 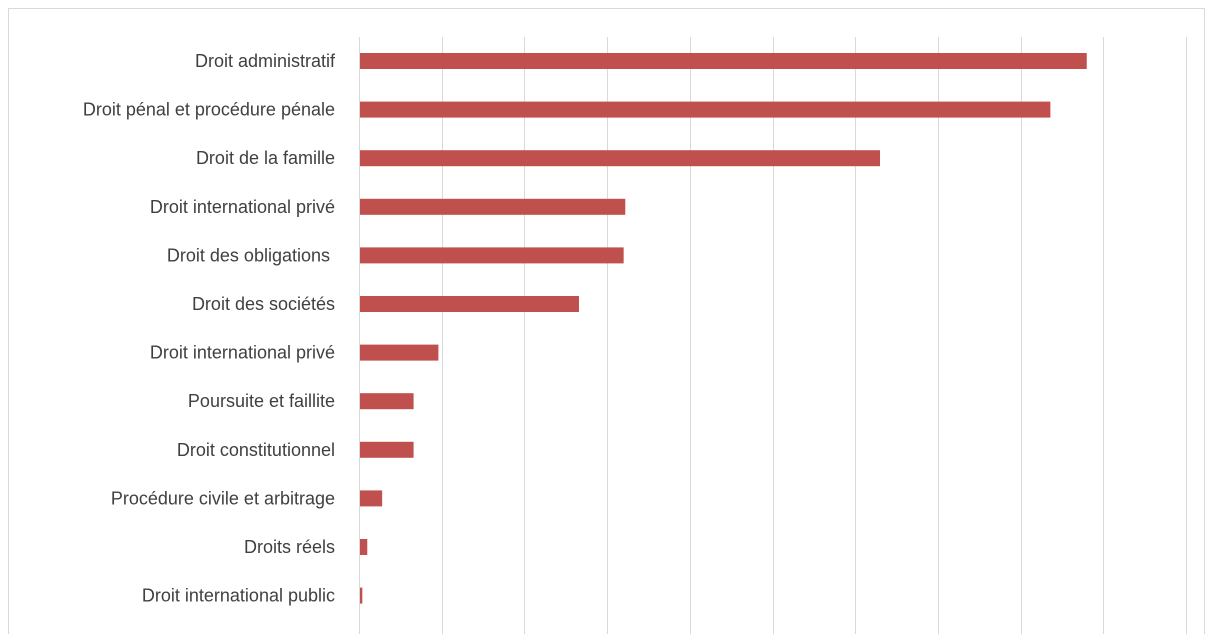 I want to click on category-label: Droit constitutionnel, so click(x=256, y=450).